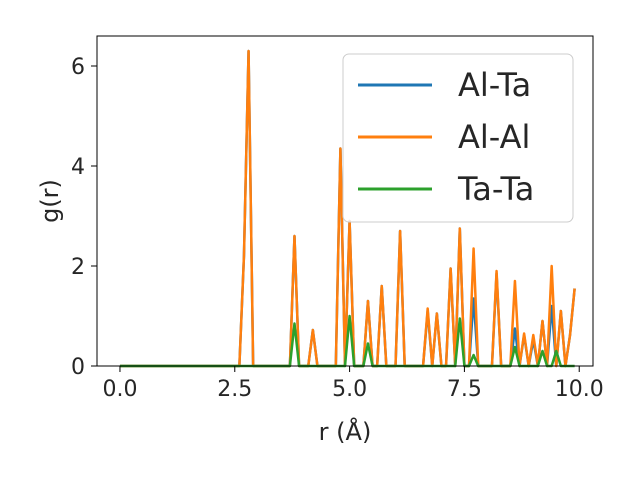 The height and width of the screenshot is (480, 640). What do you see at coordinates (84, 217) in the screenshot?
I see `y-axis: 0 2 4 6` at bounding box center [84, 217].